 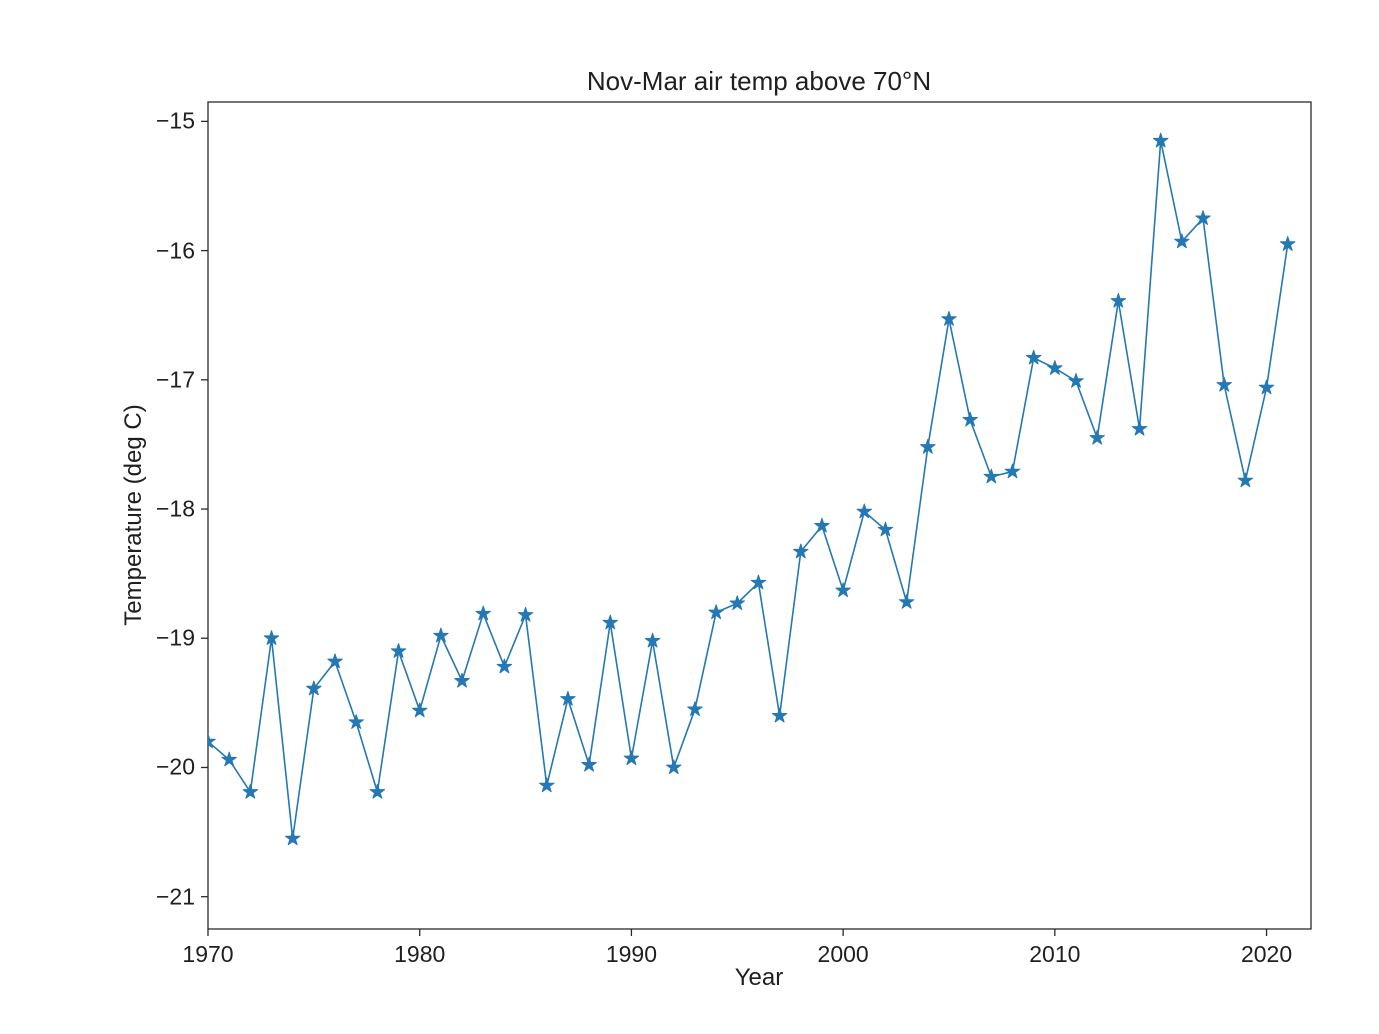 What do you see at coordinates (759, 81) in the screenshot?
I see `chart-title: Nov-Mar air temp above 70°N` at bounding box center [759, 81].